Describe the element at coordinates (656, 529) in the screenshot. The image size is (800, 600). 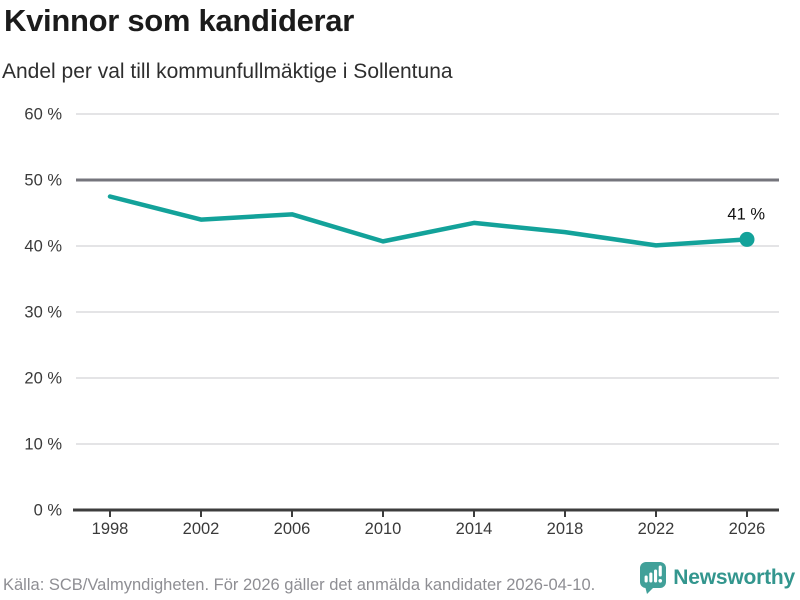
I see `x-tick-label: 2022` at that location.